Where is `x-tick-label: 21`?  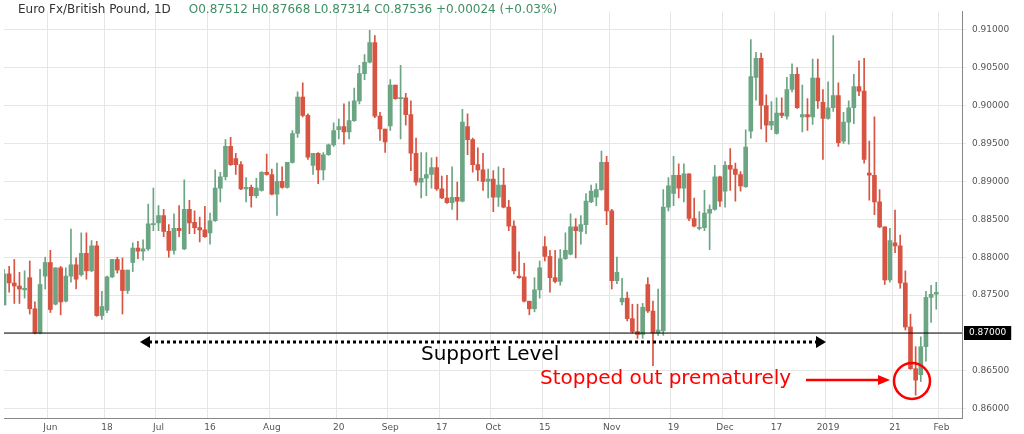
x-tick-label: 21 is located at coordinates (895, 426).